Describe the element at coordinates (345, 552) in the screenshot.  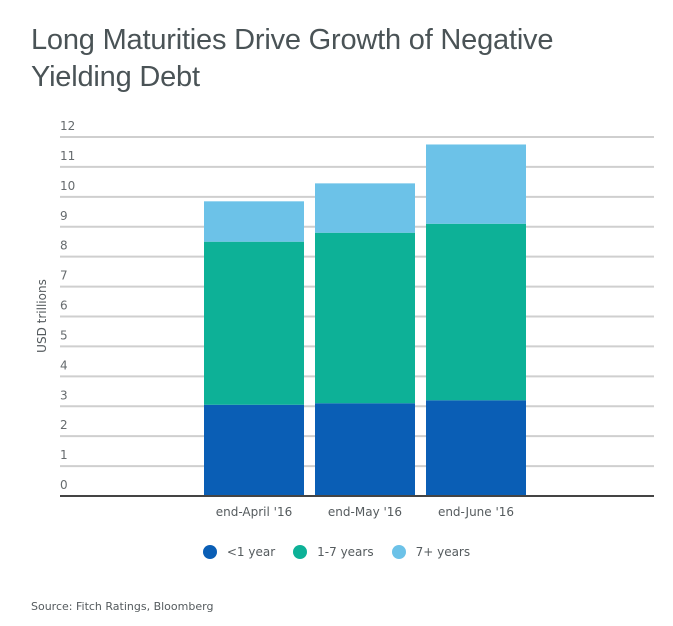
I see `legend-label: 1-7 years` at that location.